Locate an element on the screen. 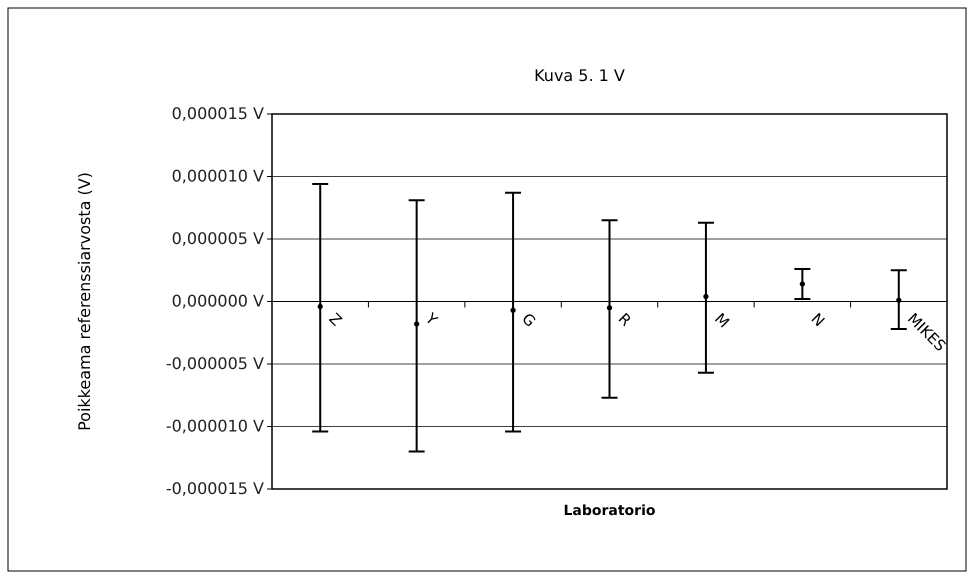 The width and height of the screenshot is (974, 579). y-tick-label: -0,000010 V is located at coordinates (215, 426).